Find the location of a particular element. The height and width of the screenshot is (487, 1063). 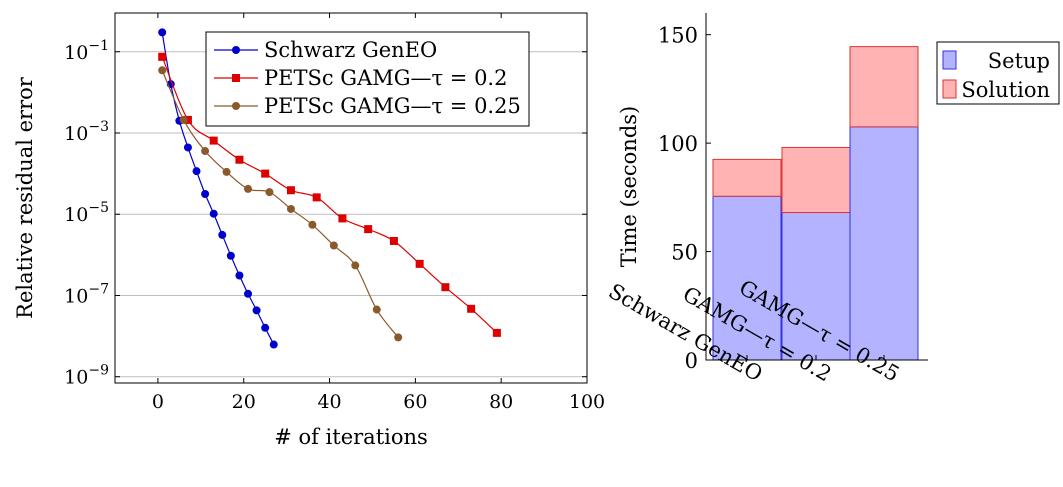

residual-chart-y-tick-label: 10⁻³ is located at coordinates (86, 132).